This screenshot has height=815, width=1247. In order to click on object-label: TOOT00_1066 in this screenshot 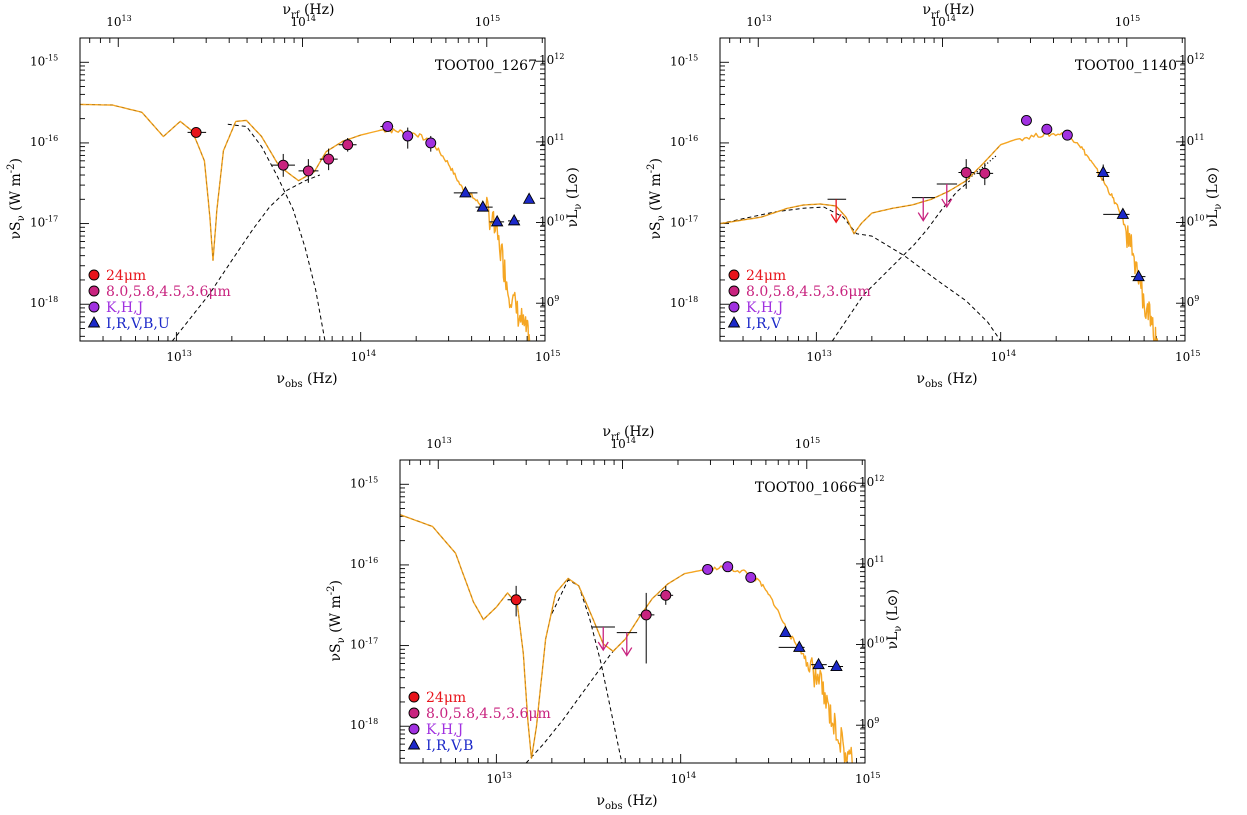, I will do `click(806, 488)`.